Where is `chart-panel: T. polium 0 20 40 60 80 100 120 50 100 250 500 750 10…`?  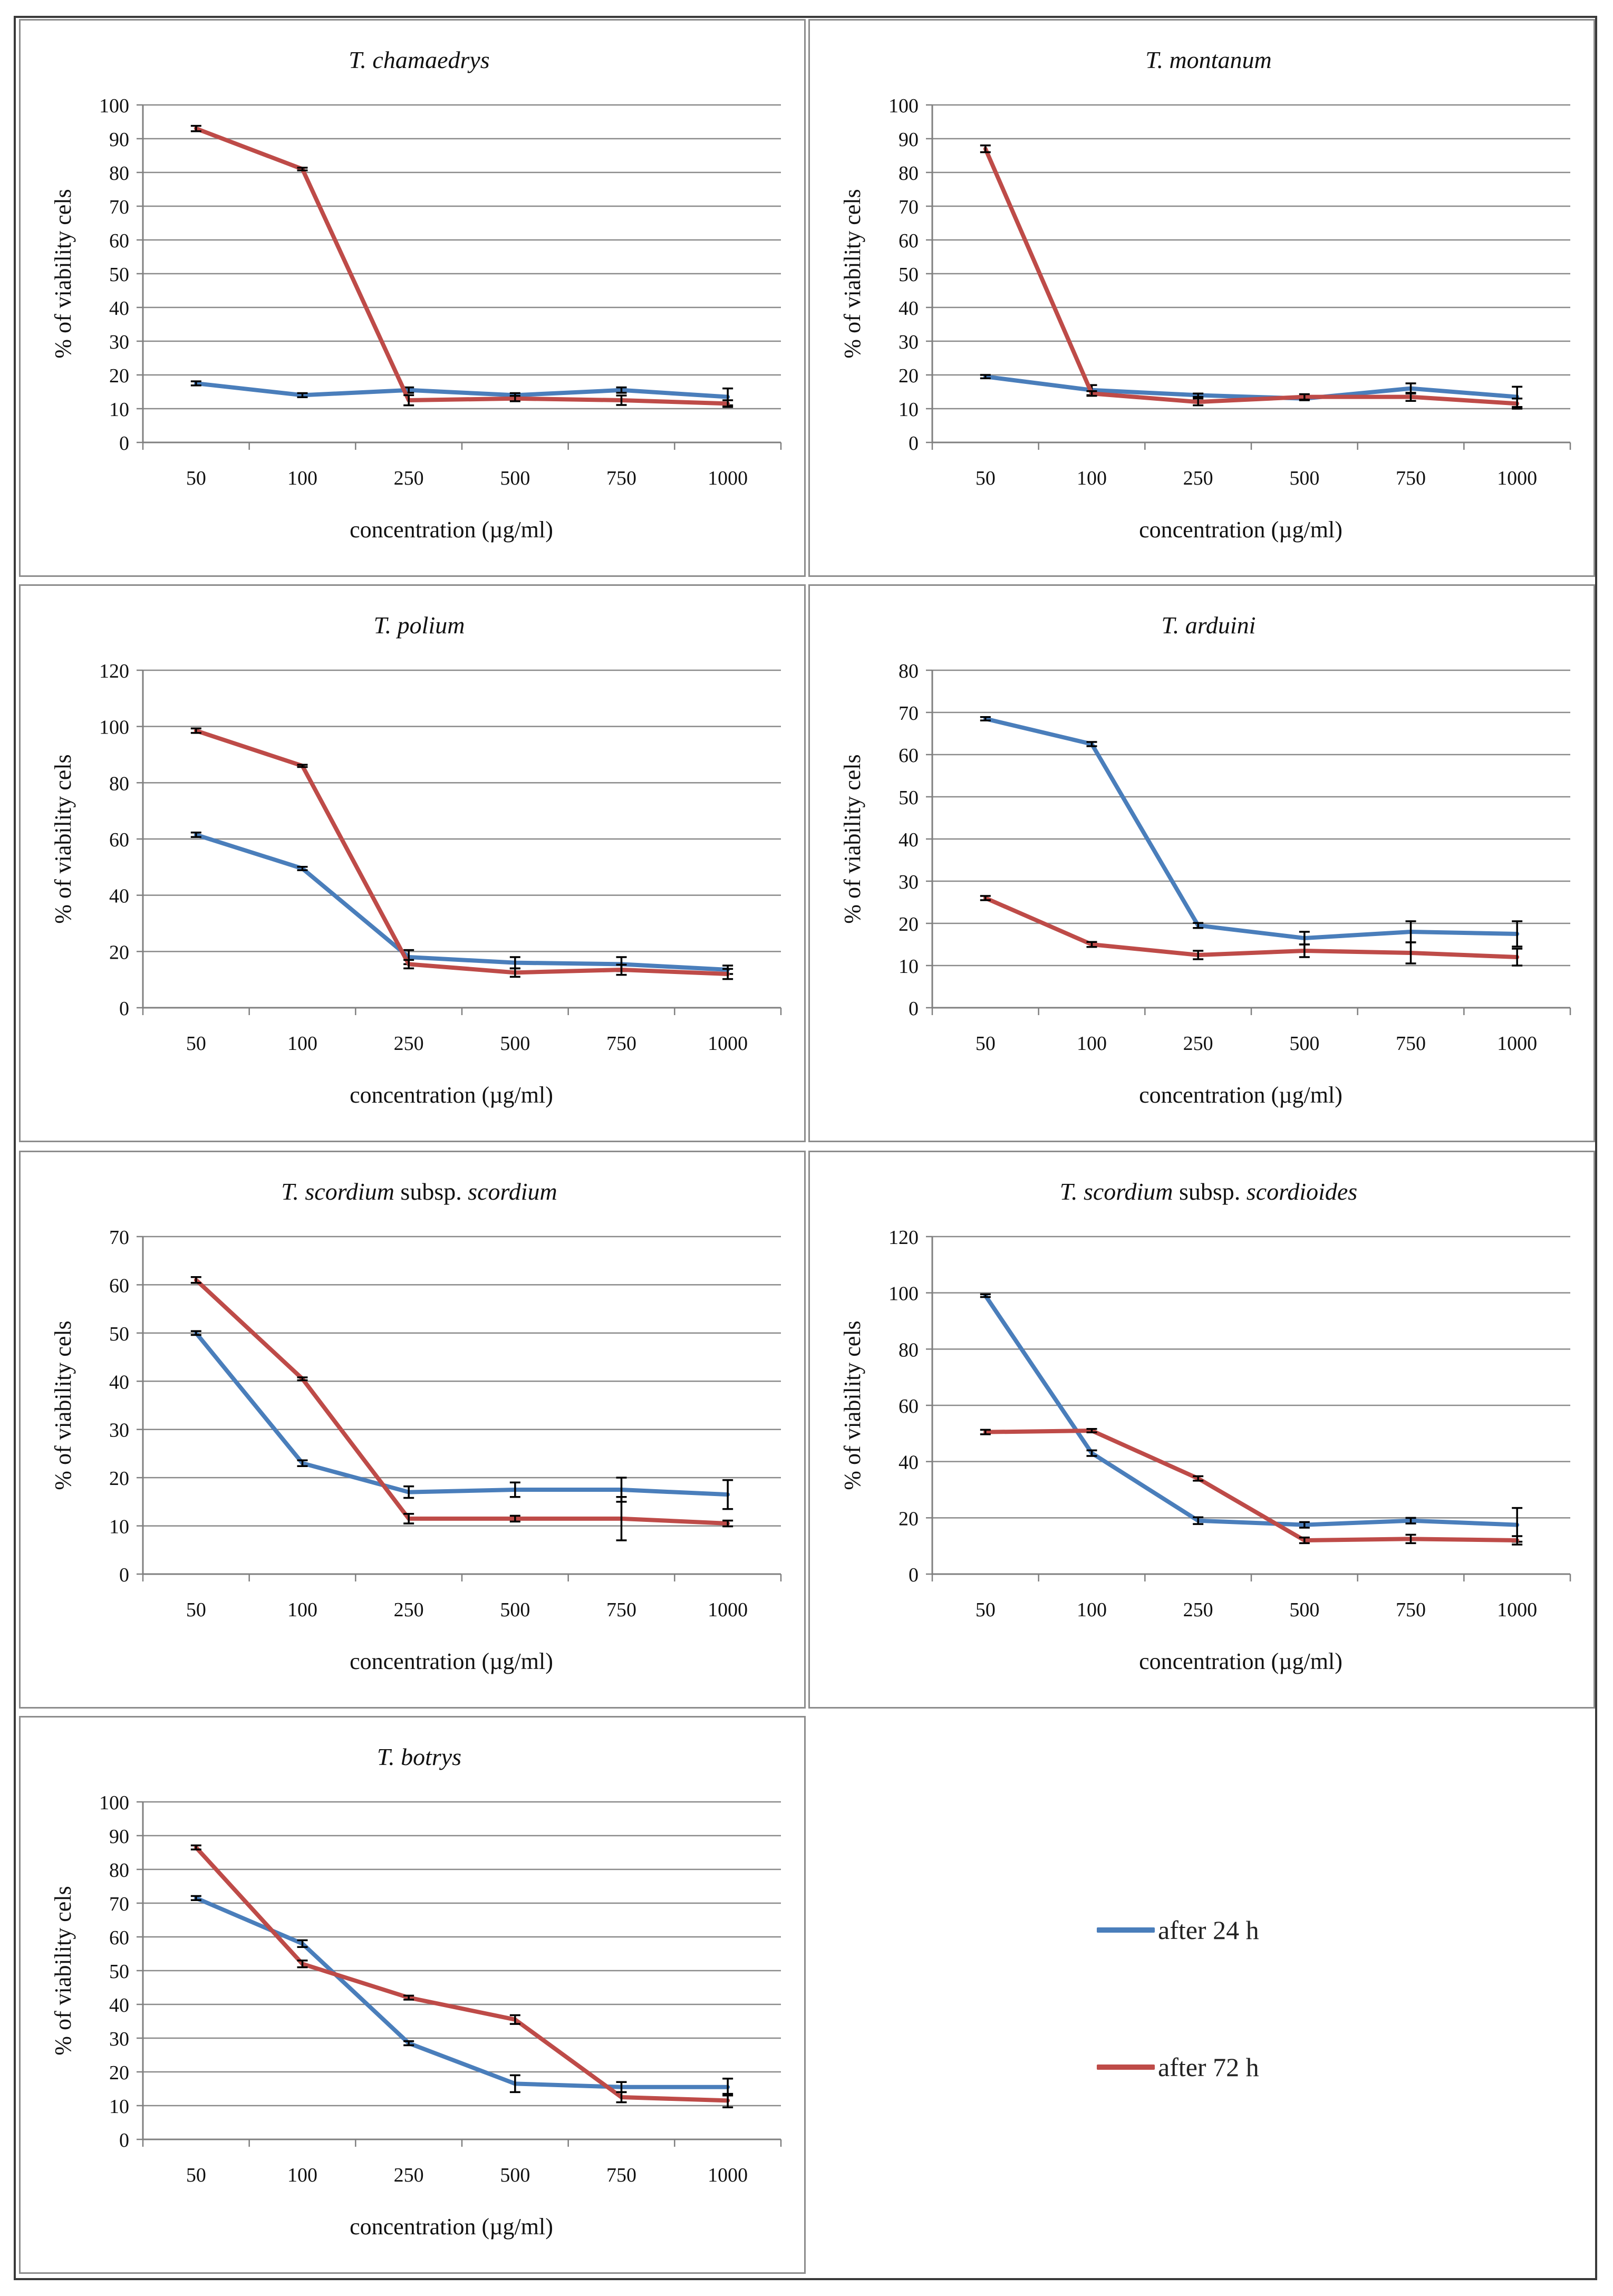 chart-panel: T. polium 0 20 40 60 80 100 120 50 100 250 500 750 10… is located at coordinates (412, 863).